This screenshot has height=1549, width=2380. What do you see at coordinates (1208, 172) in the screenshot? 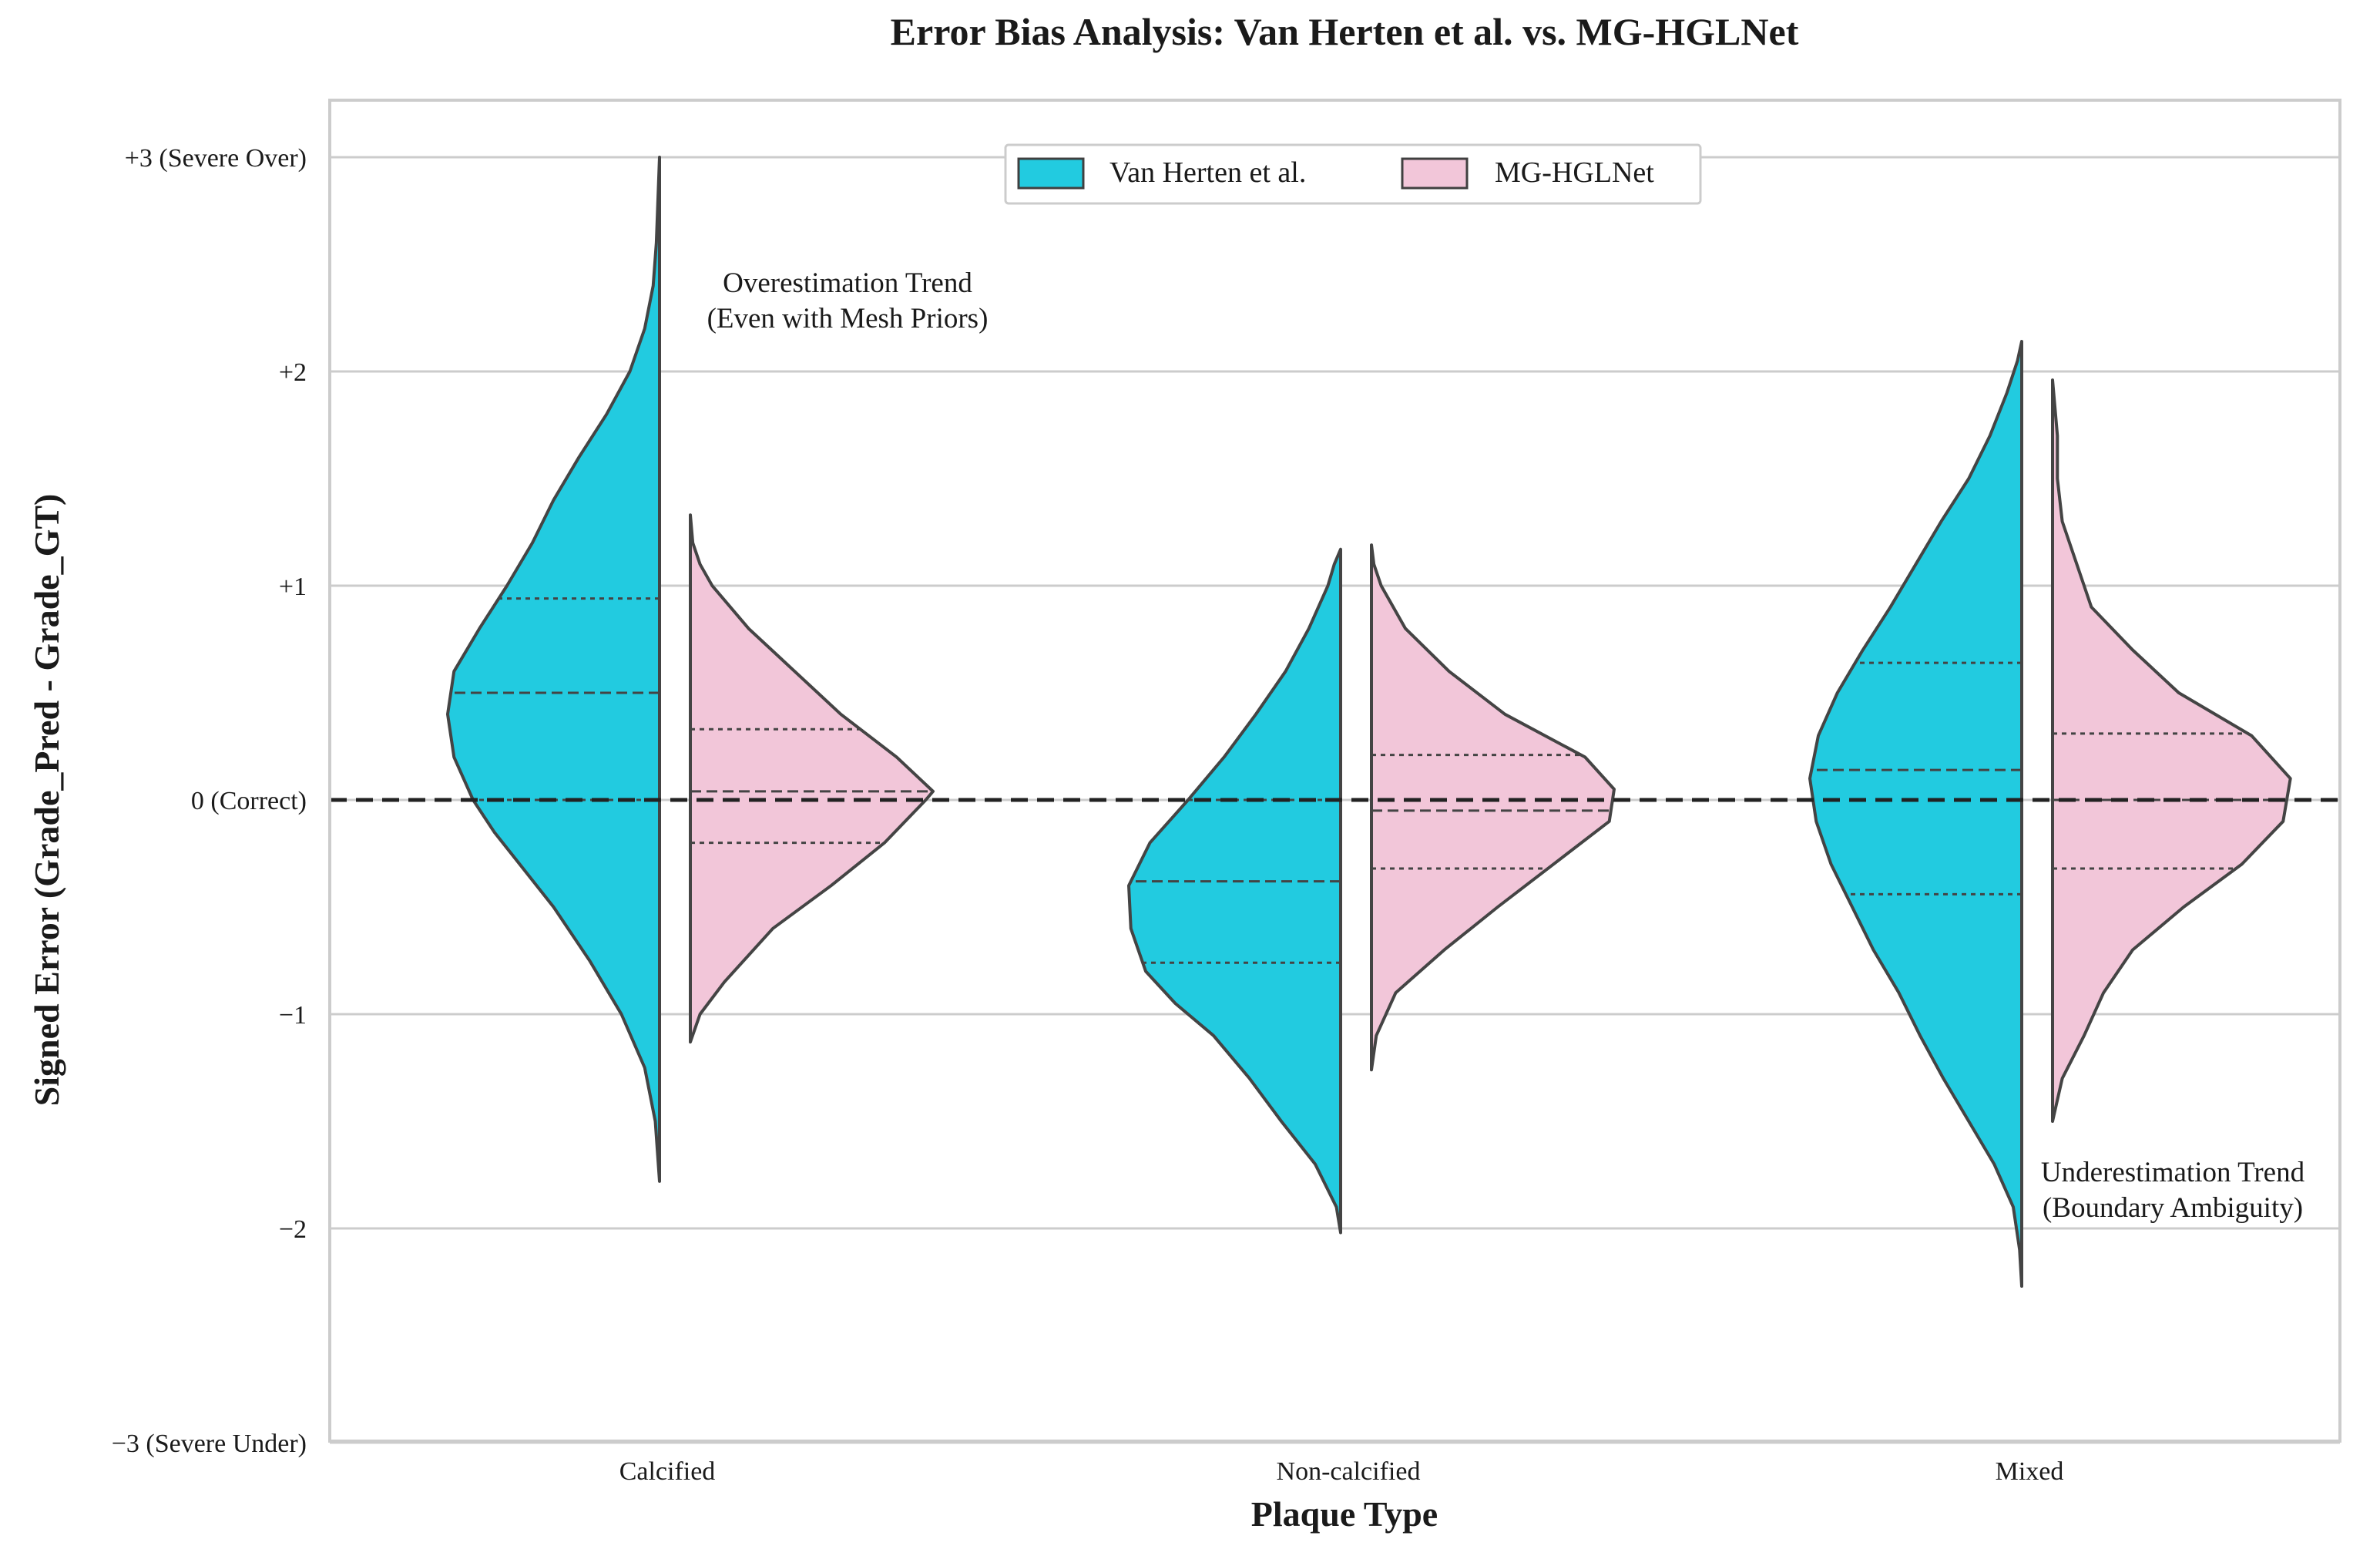
I see `legend-label-van-herten: Van Herten et al.` at bounding box center [1208, 172].